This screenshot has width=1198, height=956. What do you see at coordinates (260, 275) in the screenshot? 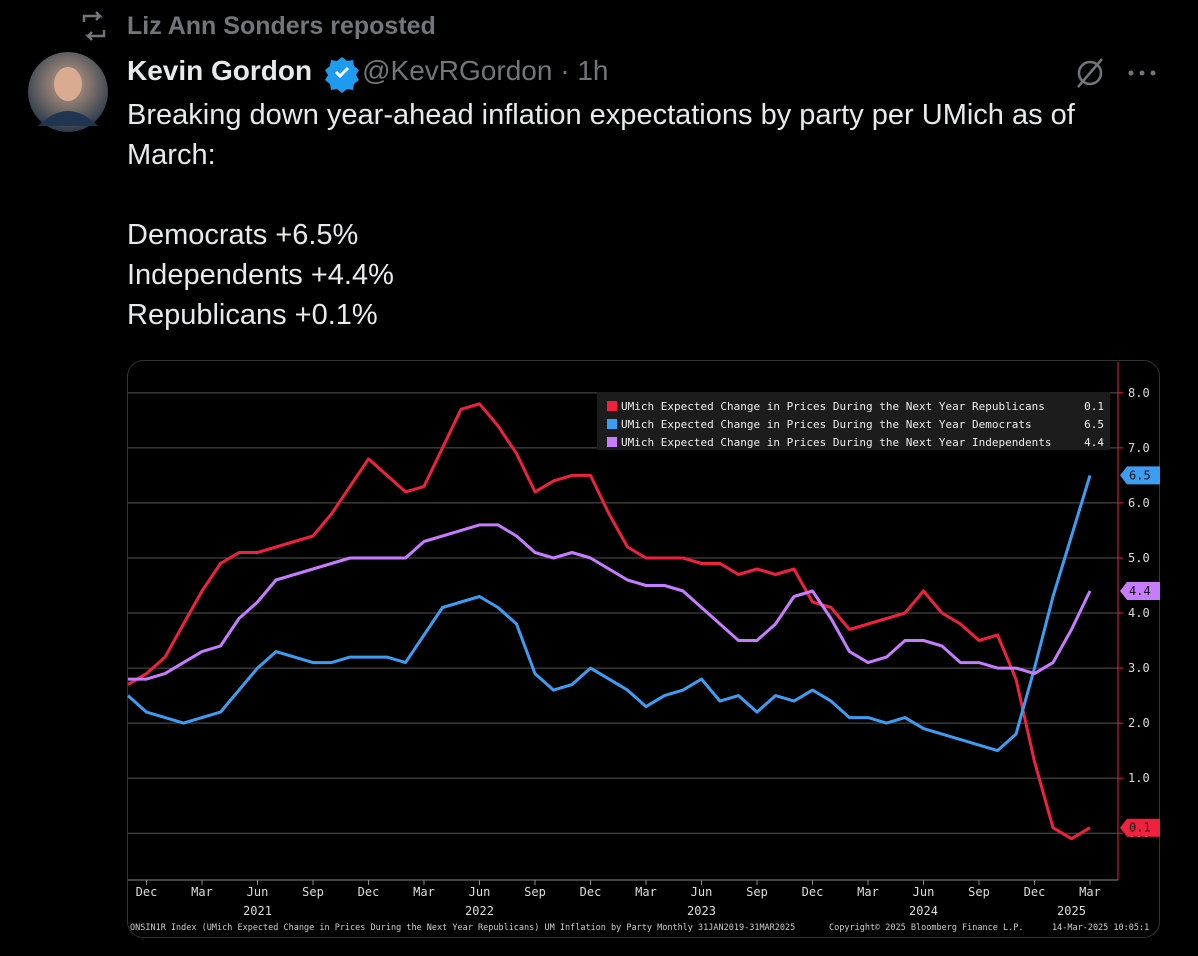
I see `tweet-text: Independents +4.4%` at bounding box center [260, 275].